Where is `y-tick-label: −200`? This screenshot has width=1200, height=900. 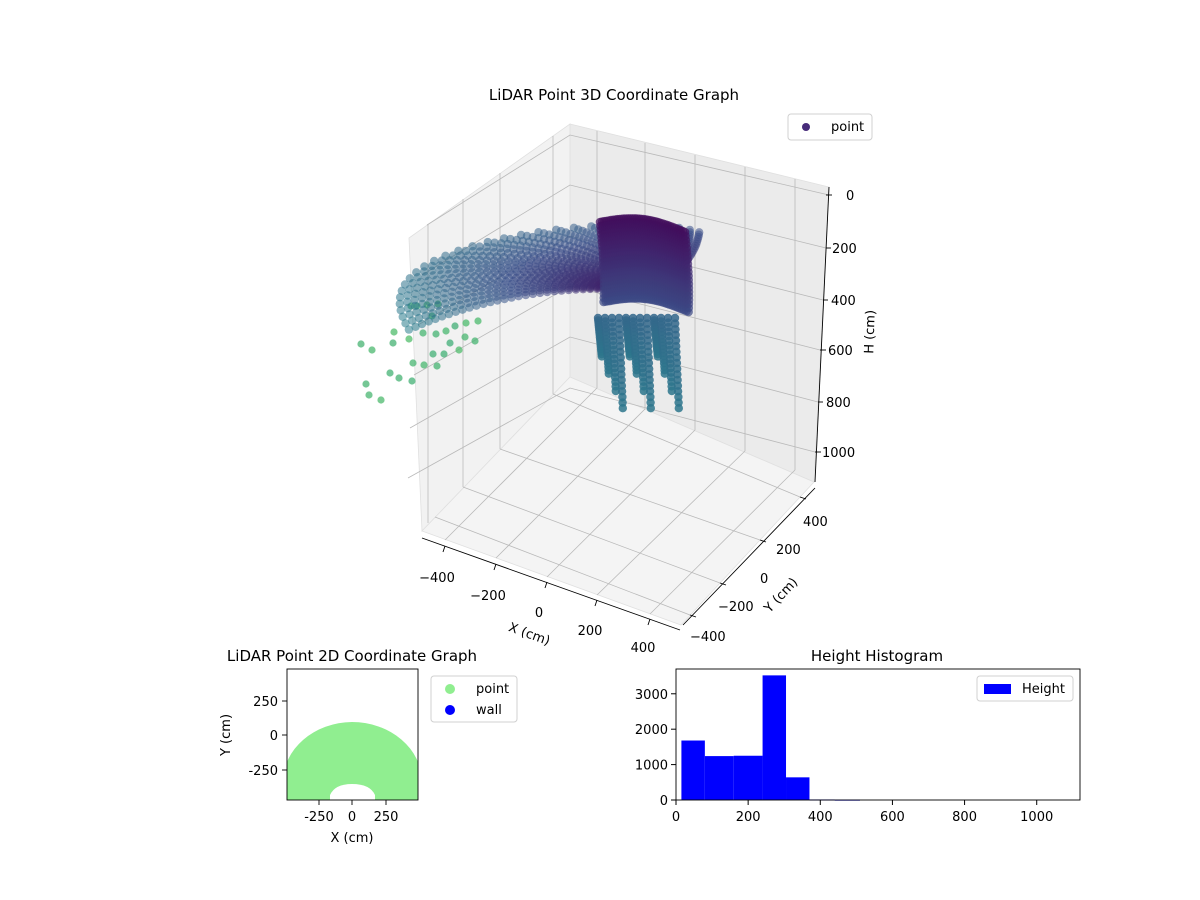 y-tick-label: −200 is located at coordinates (736, 607).